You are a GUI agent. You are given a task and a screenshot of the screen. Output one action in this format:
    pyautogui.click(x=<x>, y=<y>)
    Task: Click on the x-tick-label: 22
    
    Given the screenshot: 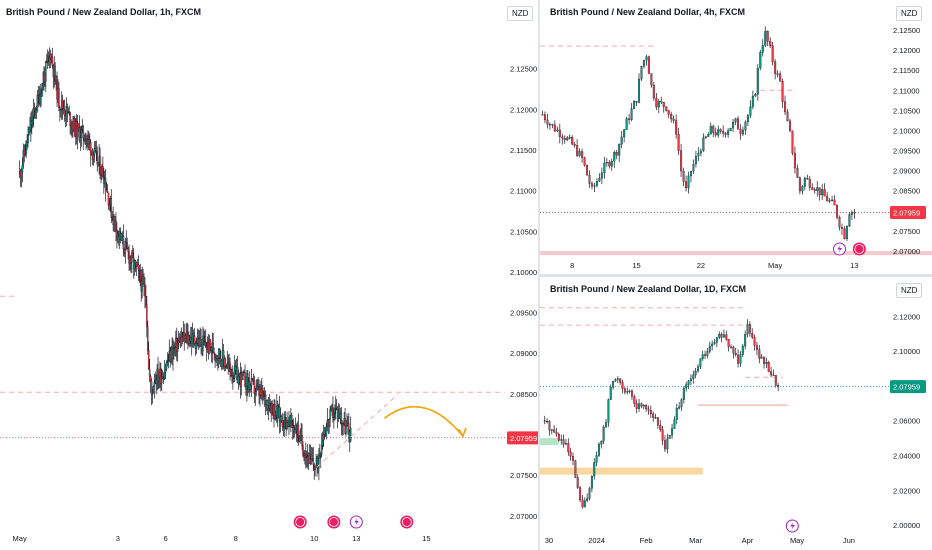 What is the action you would take?
    pyautogui.click(x=701, y=265)
    